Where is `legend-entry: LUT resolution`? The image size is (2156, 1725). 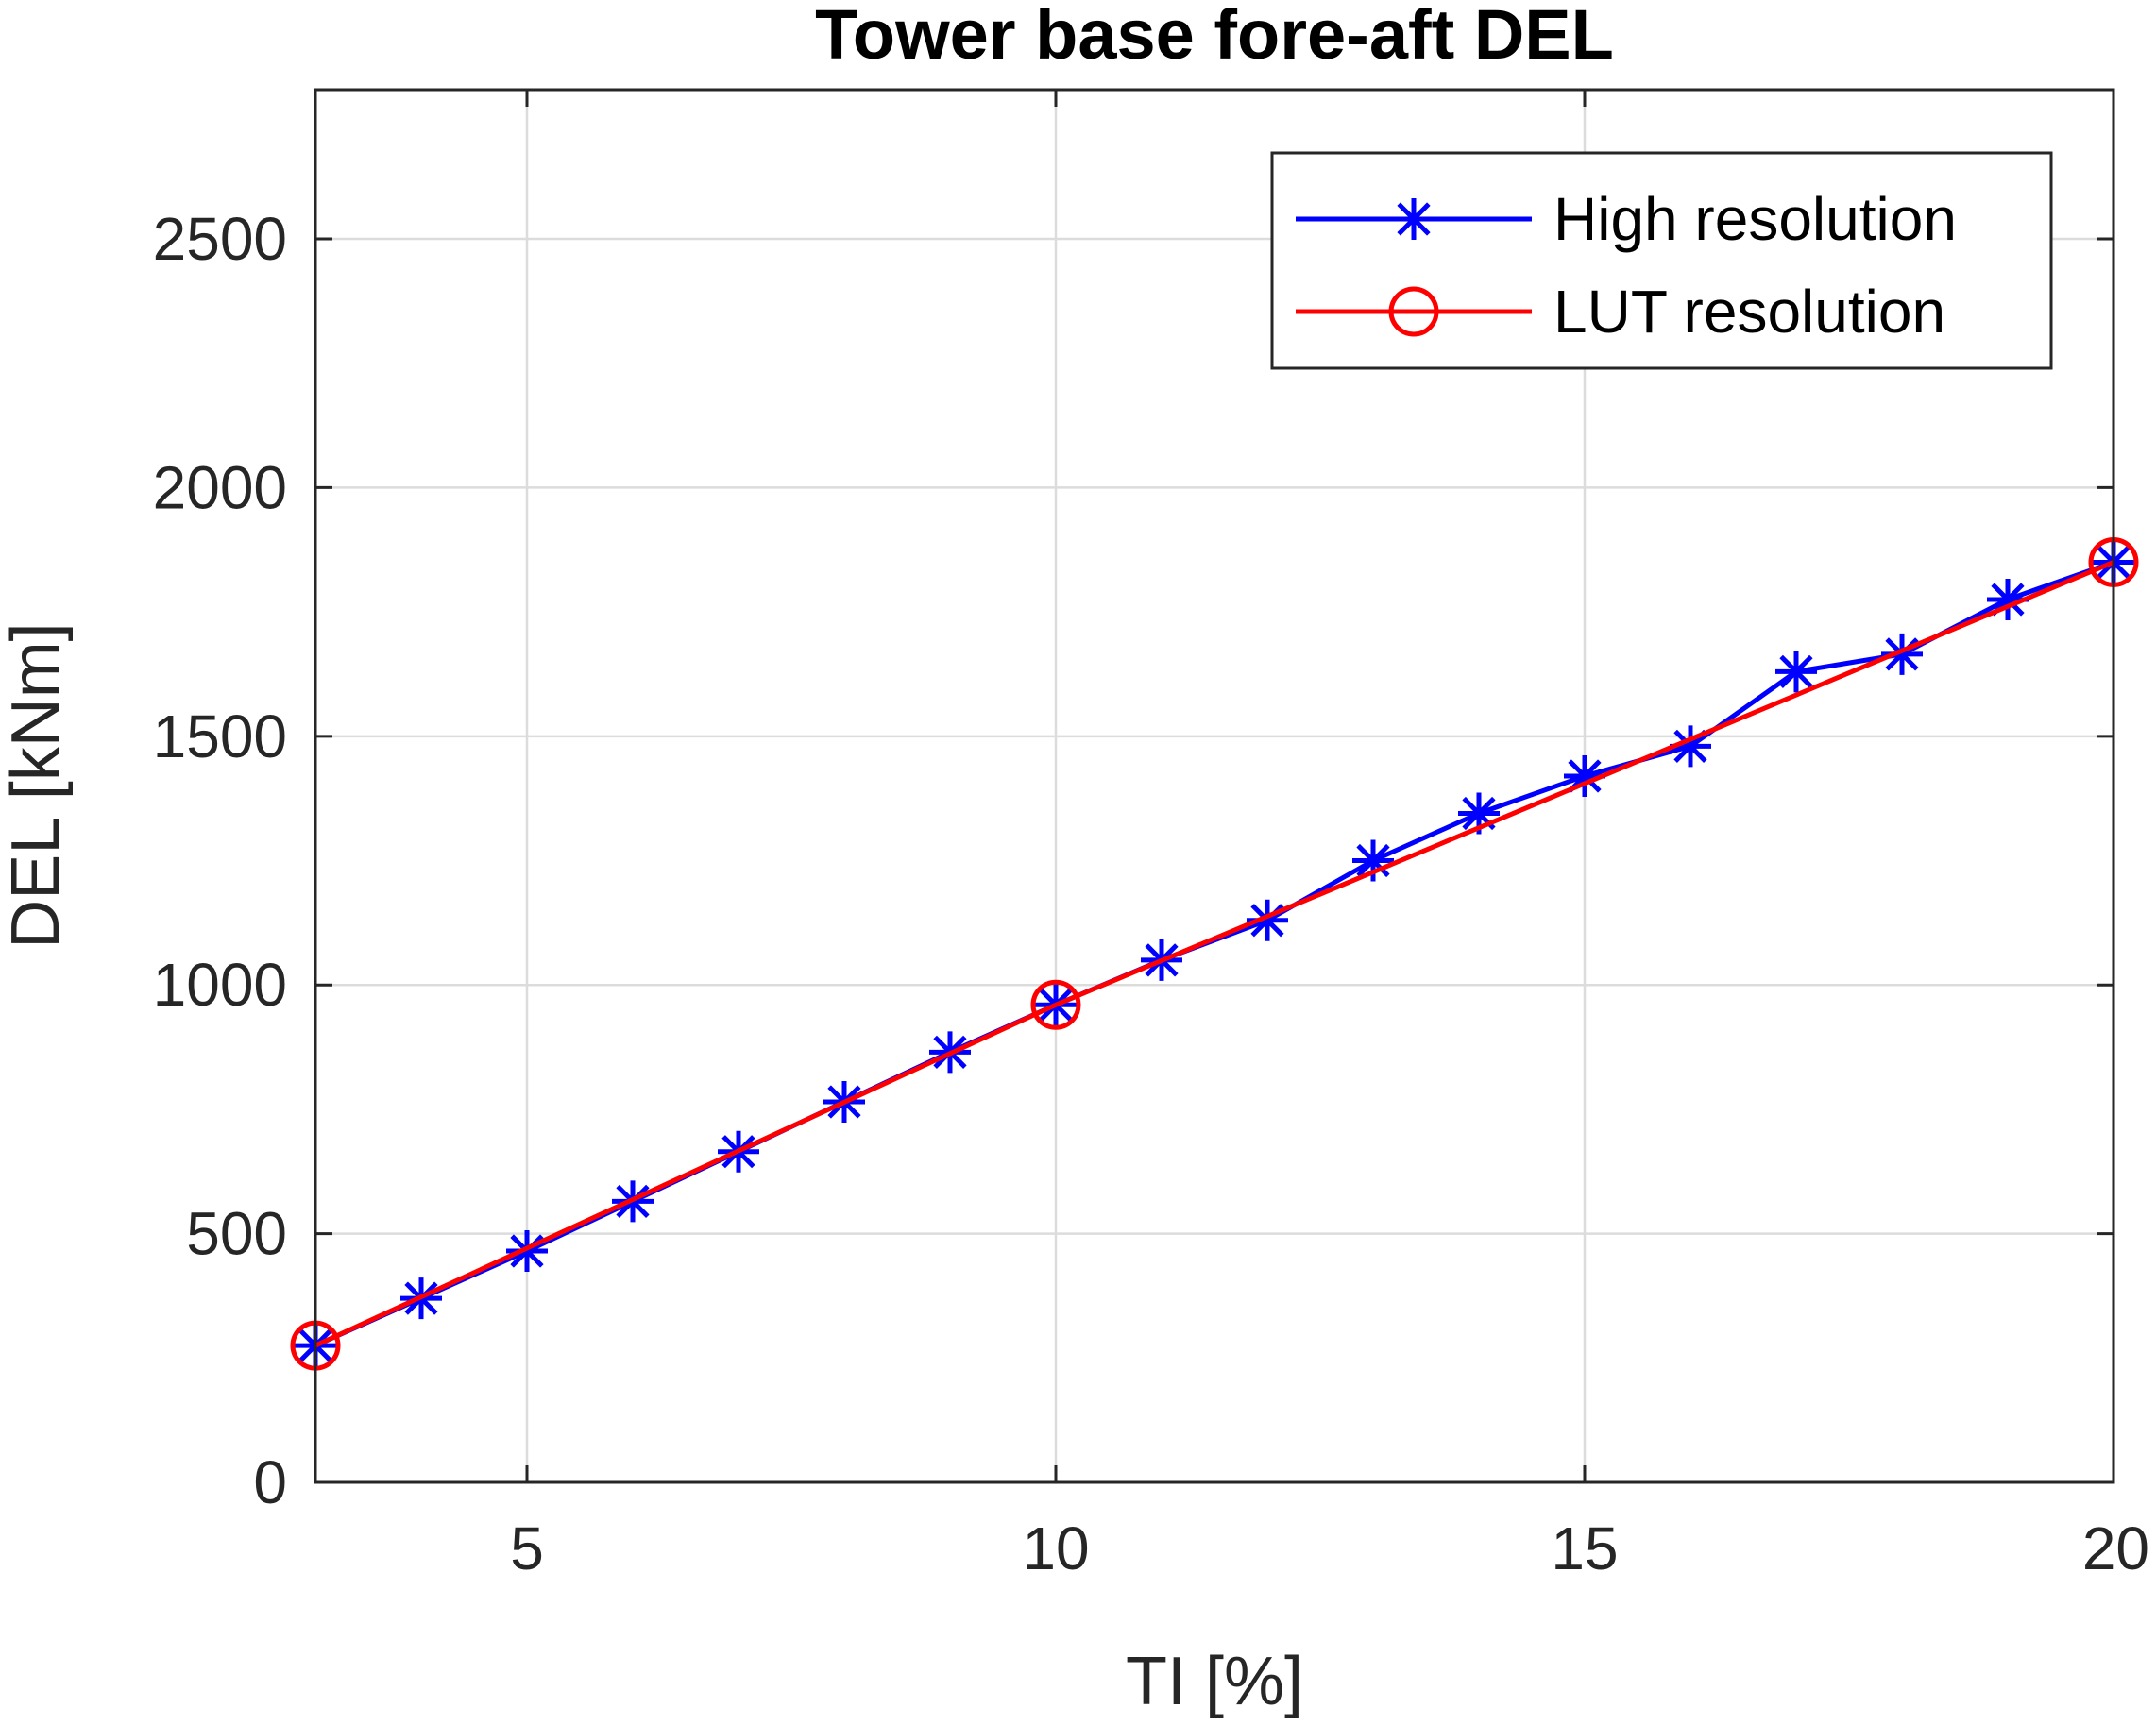
legend-entry: LUT resolution is located at coordinates (1621, 312).